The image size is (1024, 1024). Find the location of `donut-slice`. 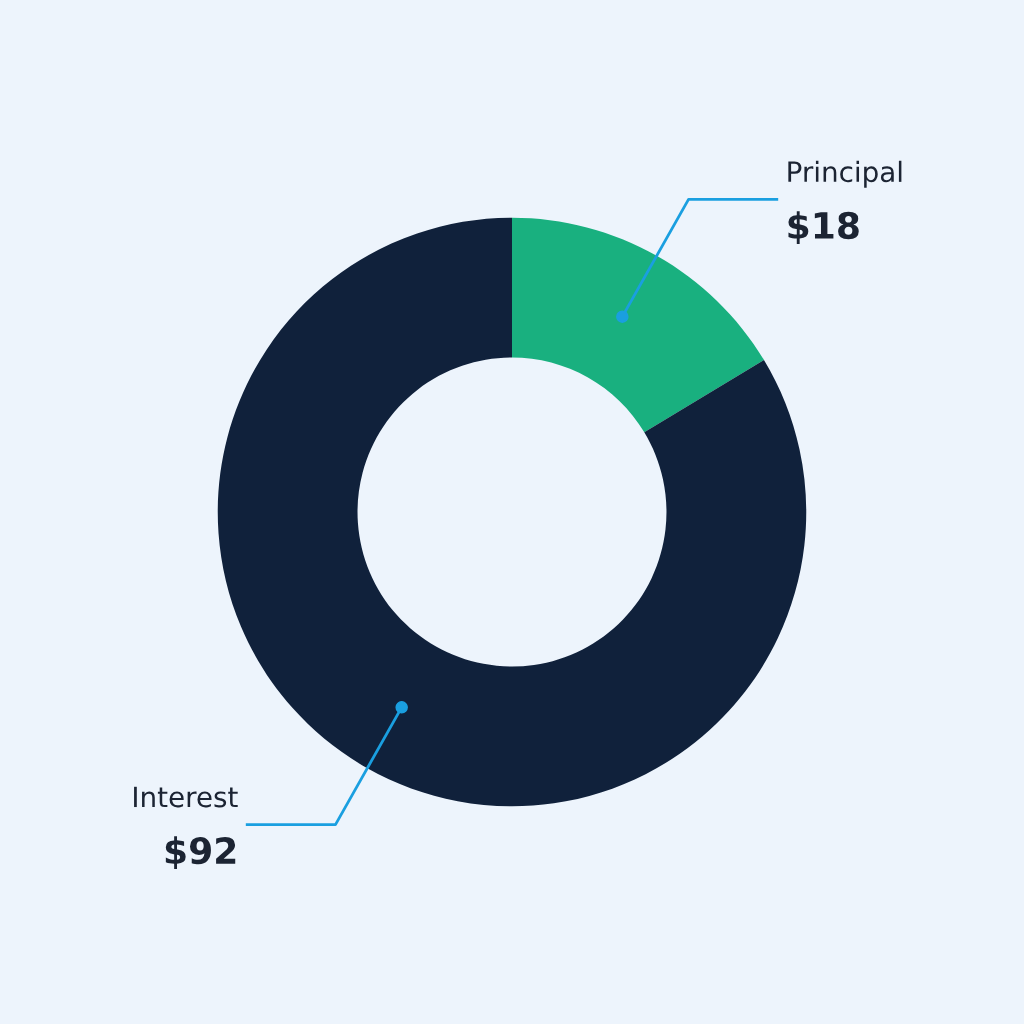

donut-slice is located at coordinates (638, 325).